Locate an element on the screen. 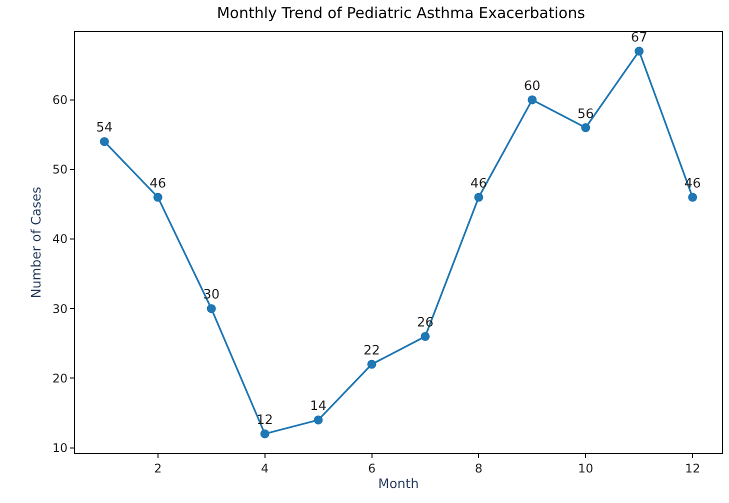 The height and width of the screenshot is (503, 729). y-tick-label: 30 is located at coordinates (60, 309).